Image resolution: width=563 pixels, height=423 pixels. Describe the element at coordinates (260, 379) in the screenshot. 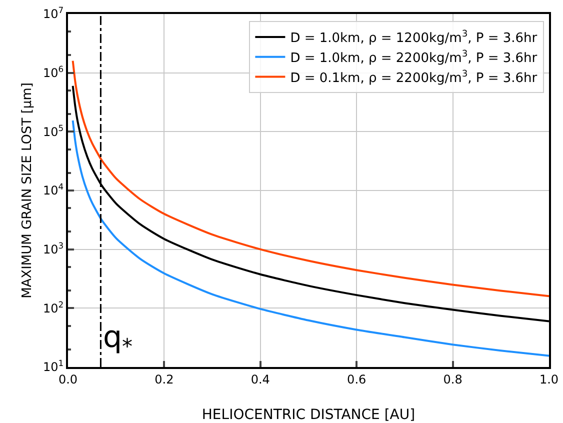

I see `x-tick-label: 0.4` at that location.